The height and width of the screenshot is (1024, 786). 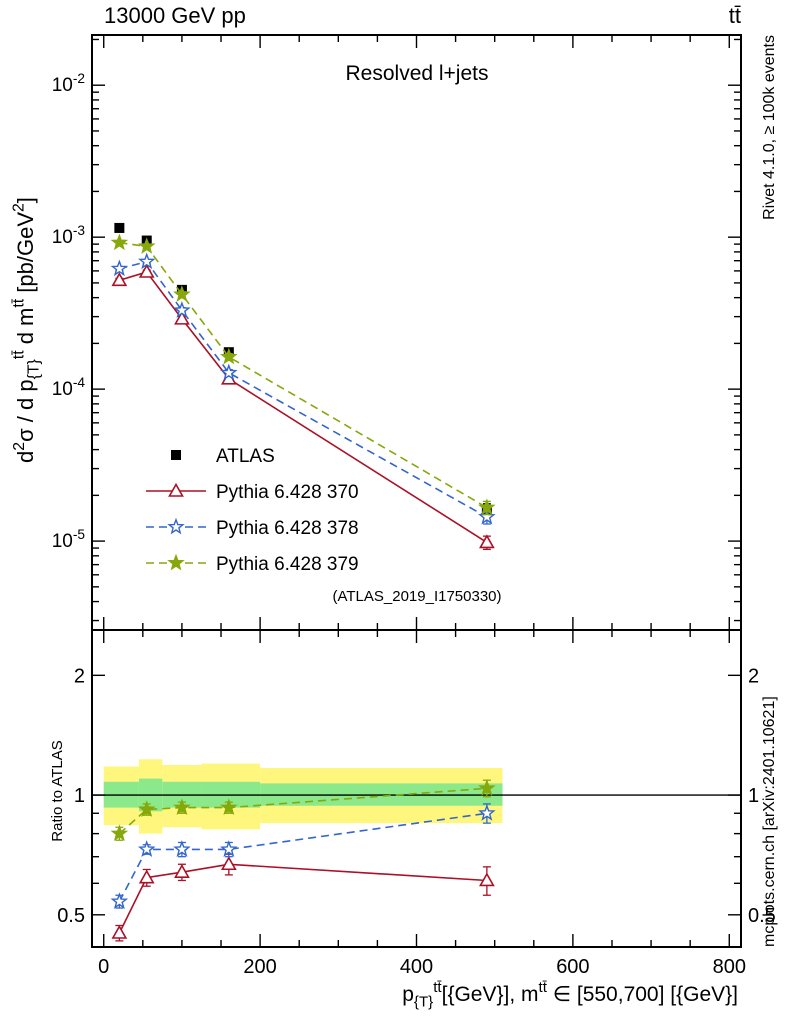 I want to click on x-axis-label: p{T}tt̄[{GeV}], mtt̄ ∈ [550,700] [{GeV}], so click(x=570, y=994).